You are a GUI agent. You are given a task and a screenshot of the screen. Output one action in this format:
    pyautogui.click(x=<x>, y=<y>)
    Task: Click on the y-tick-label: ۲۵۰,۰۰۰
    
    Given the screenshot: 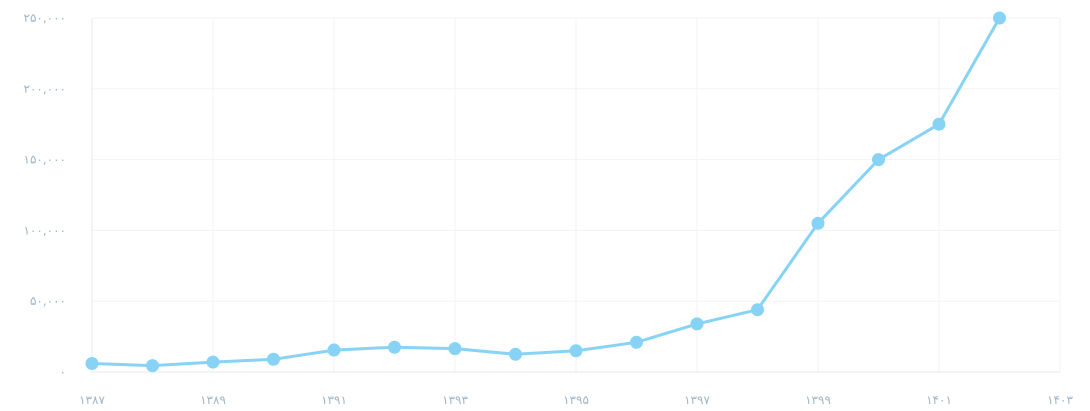 What is the action you would take?
    pyautogui.click(x=45, y=18)
    